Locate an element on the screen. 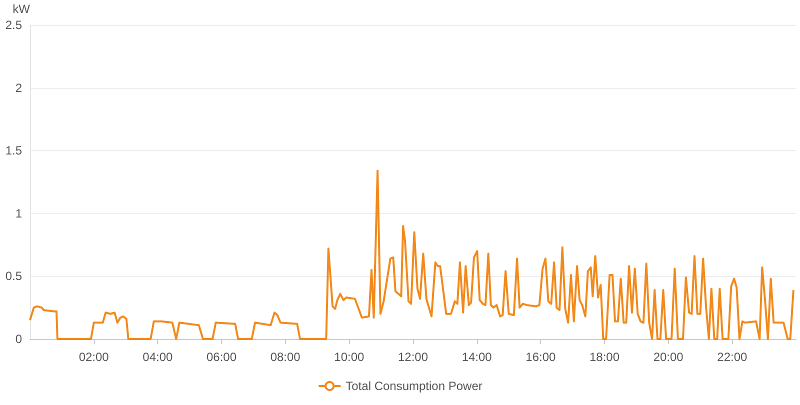 The image size is (800, 405). x-tick-label: 16:00 is located at coordinates (541, 357).